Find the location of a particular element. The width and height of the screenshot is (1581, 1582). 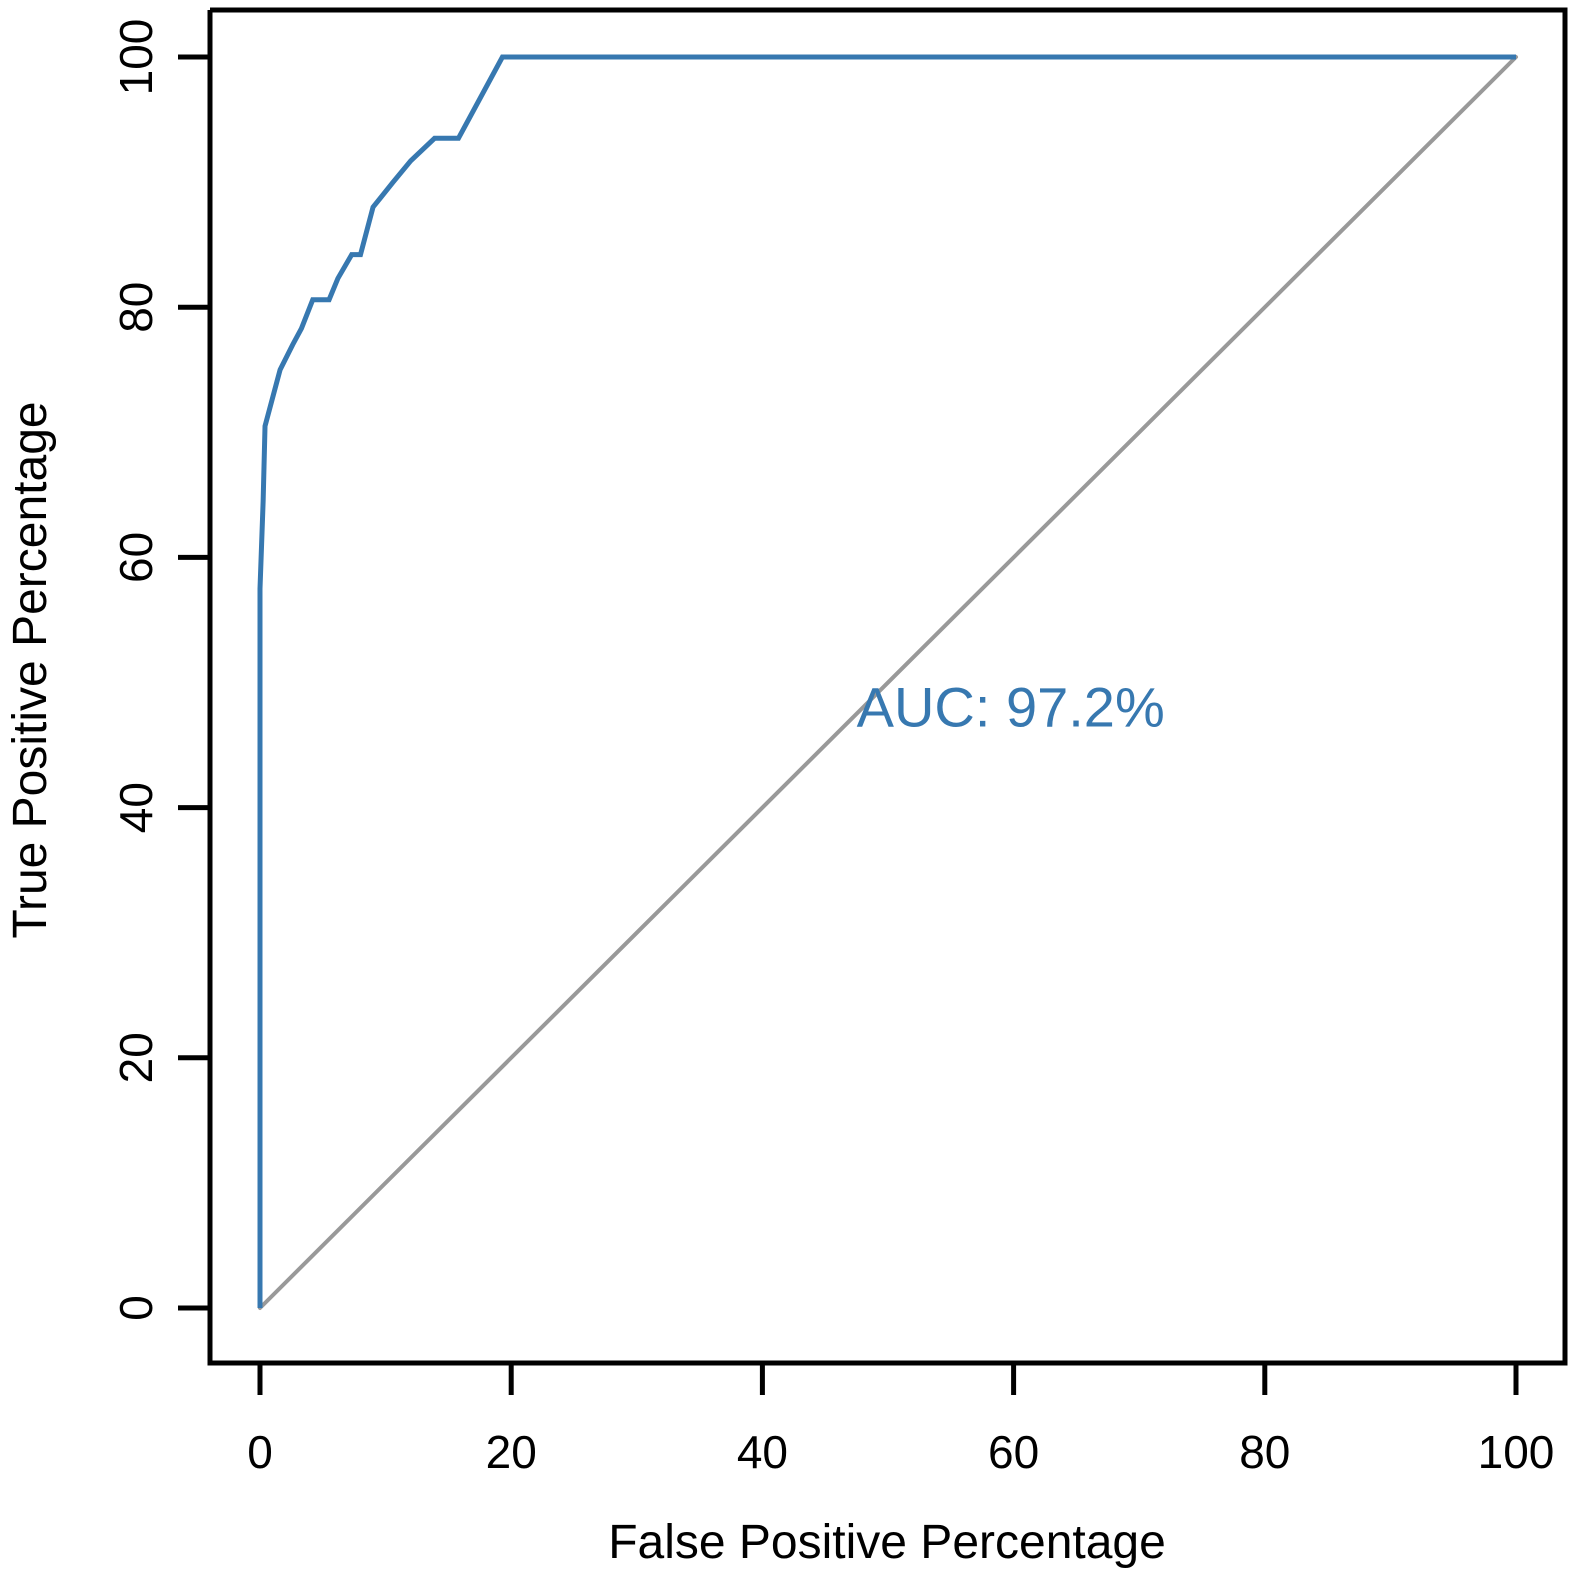

y-tick-label: 60 is located at coordinates (136, 557).